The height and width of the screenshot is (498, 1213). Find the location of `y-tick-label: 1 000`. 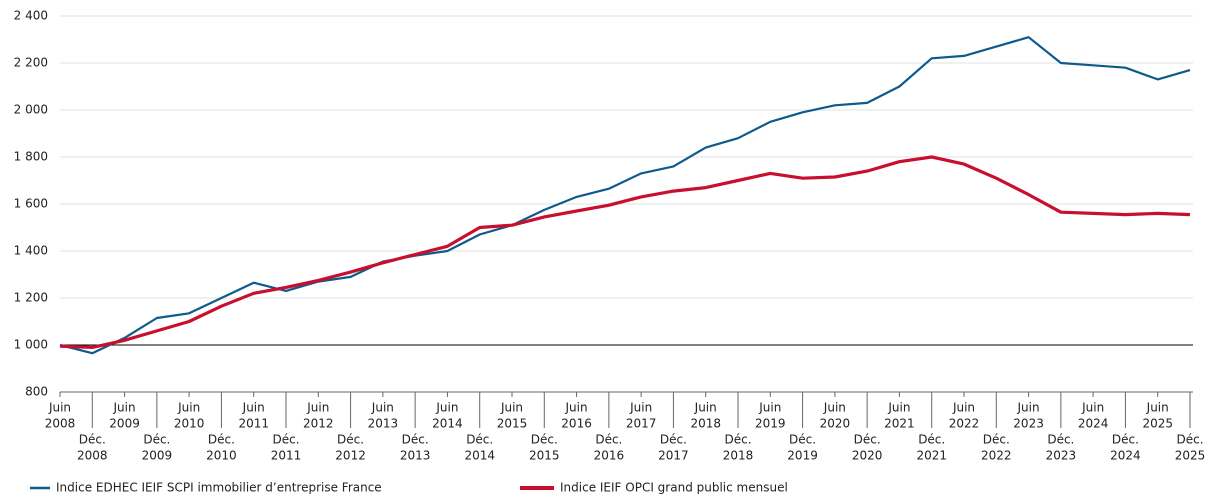

y-tick-label: 1 000 is located at coordinates (31, 345).